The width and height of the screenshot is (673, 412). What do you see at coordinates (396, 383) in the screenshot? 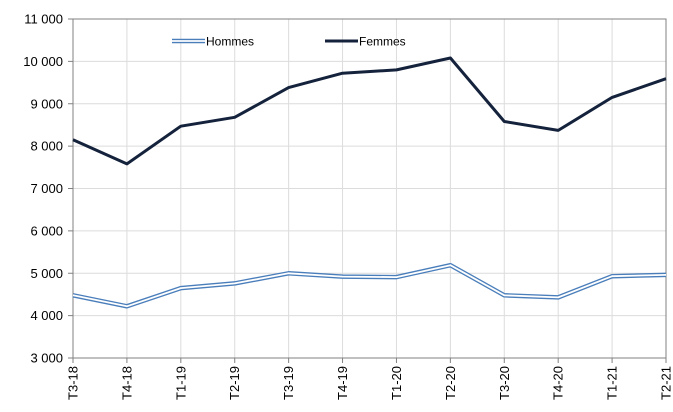
I see `x-tick-label: T1-20` at bounding box center [396, 383].